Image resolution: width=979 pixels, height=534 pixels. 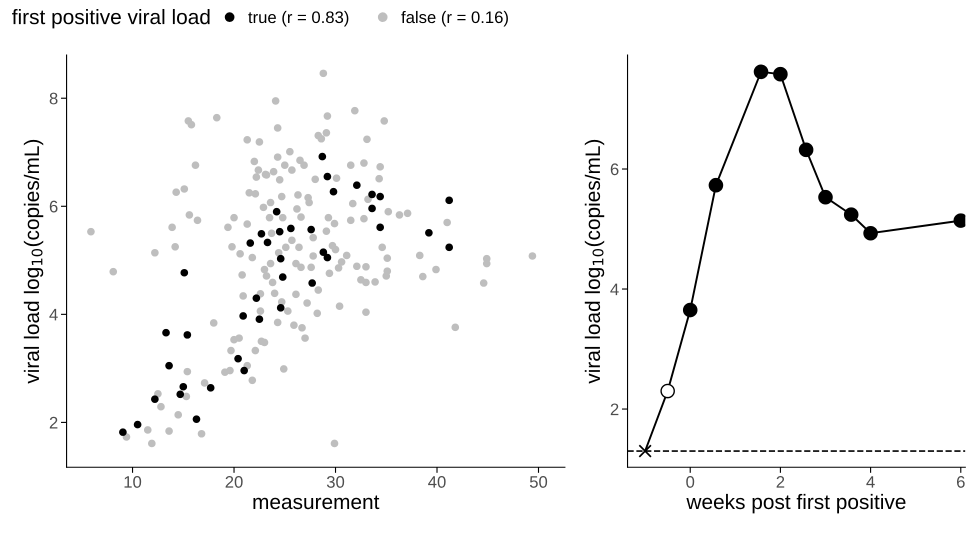 I want to click on legend-label: false (r = 0.16), so click(x=454, y=18).